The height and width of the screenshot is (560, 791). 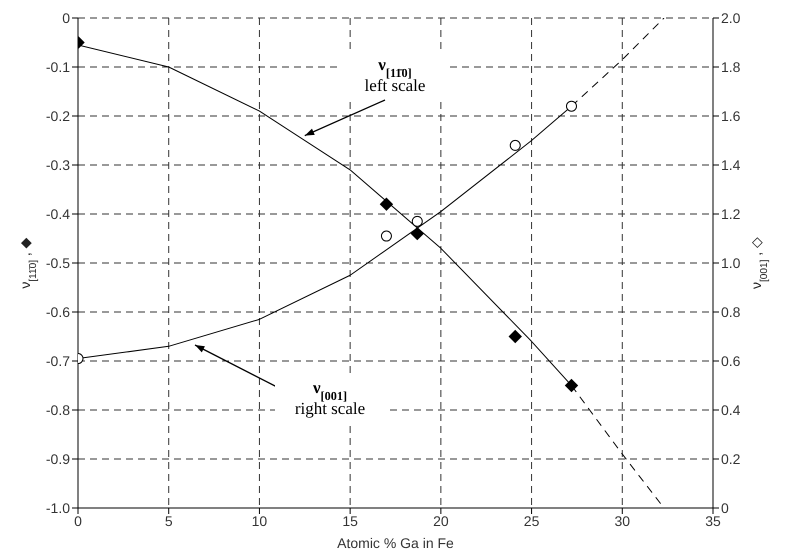 I want to click on y-tick-label: -0.8, so click(x=58, y=410).